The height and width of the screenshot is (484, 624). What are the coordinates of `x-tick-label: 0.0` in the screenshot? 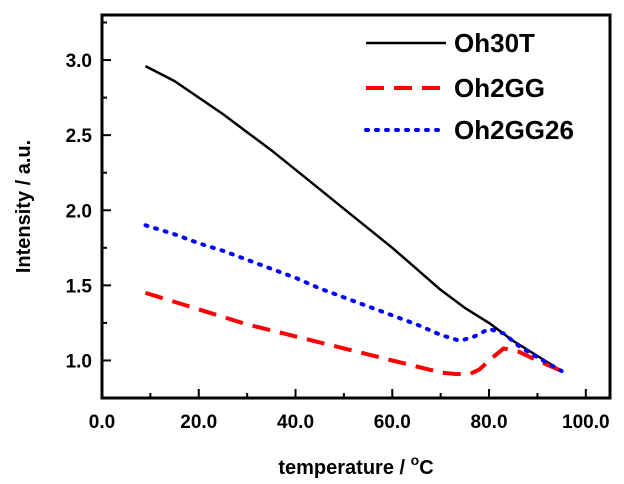 It's located at (102, 422).